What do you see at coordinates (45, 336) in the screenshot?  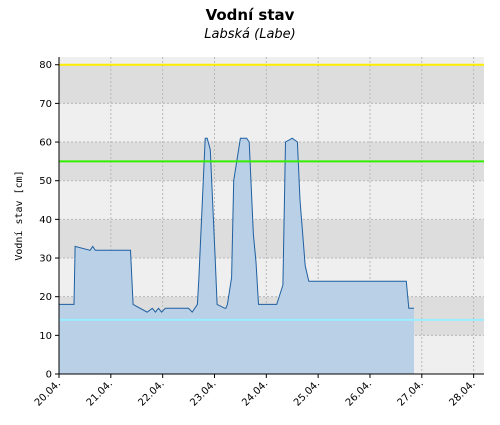 I see `y-tick-label-1: 10` at bounding box center [45, 336].